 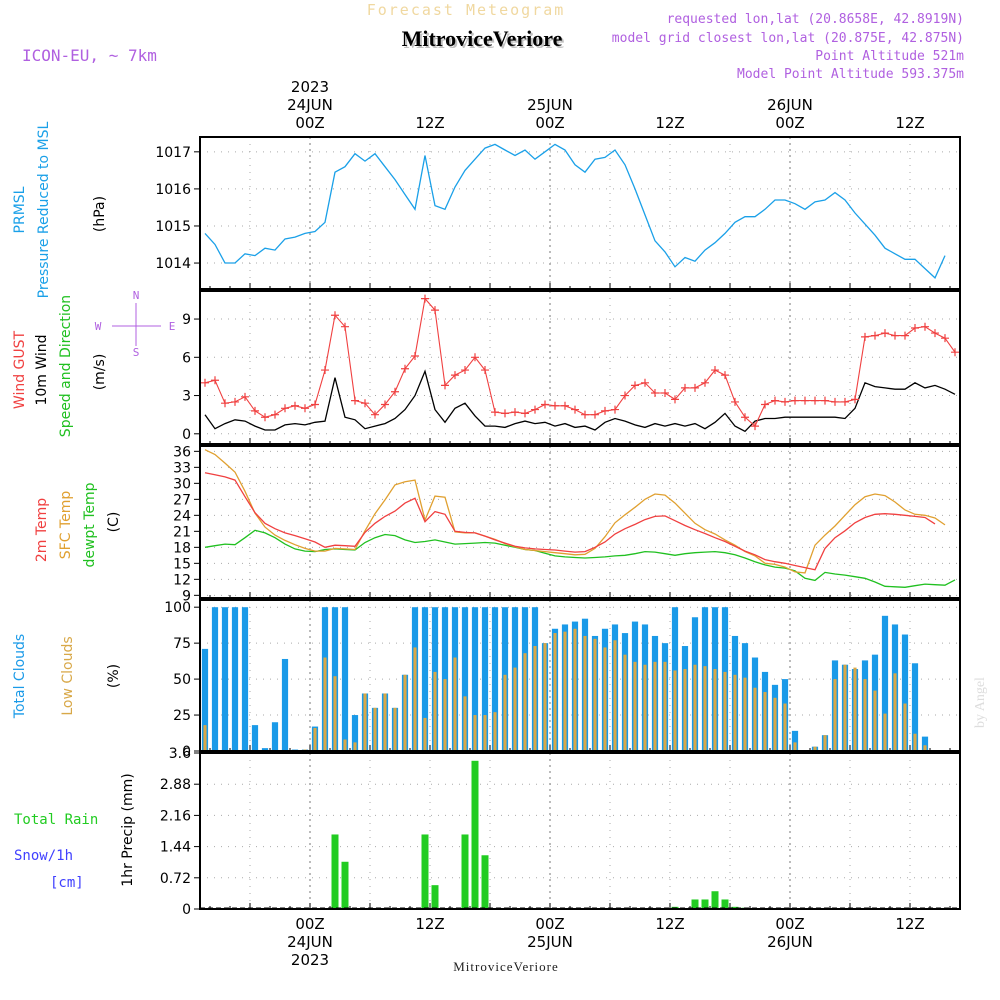 I want to click on pressure-line, so click(x=575, y=211).